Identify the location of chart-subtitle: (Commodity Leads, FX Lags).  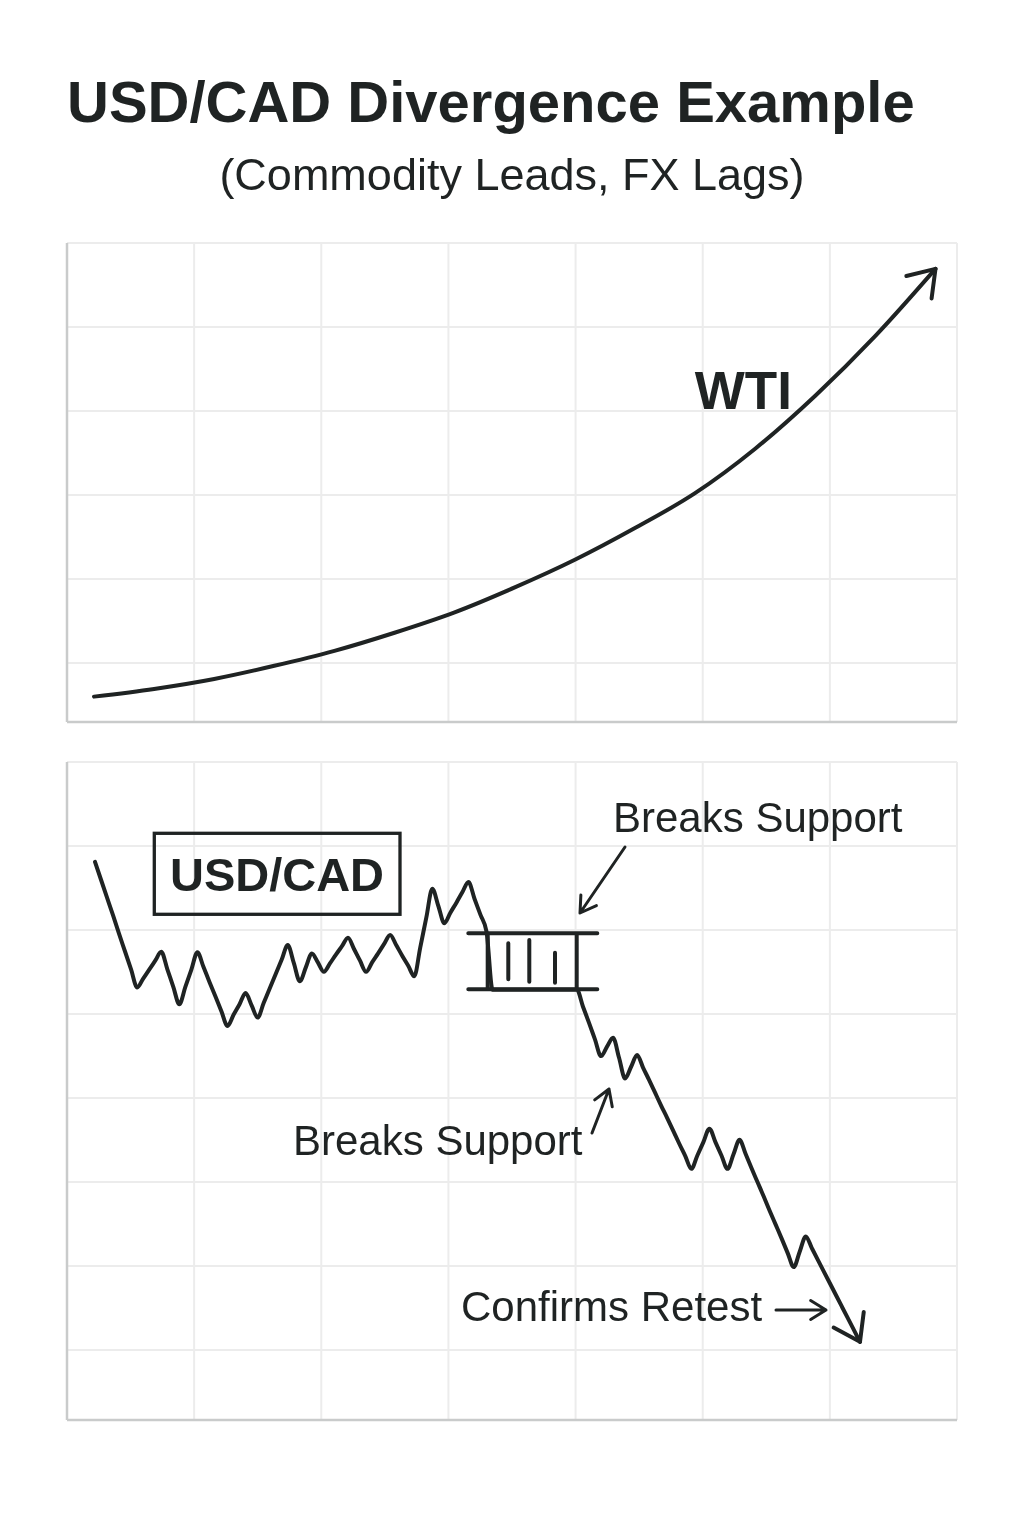
(512, 174).